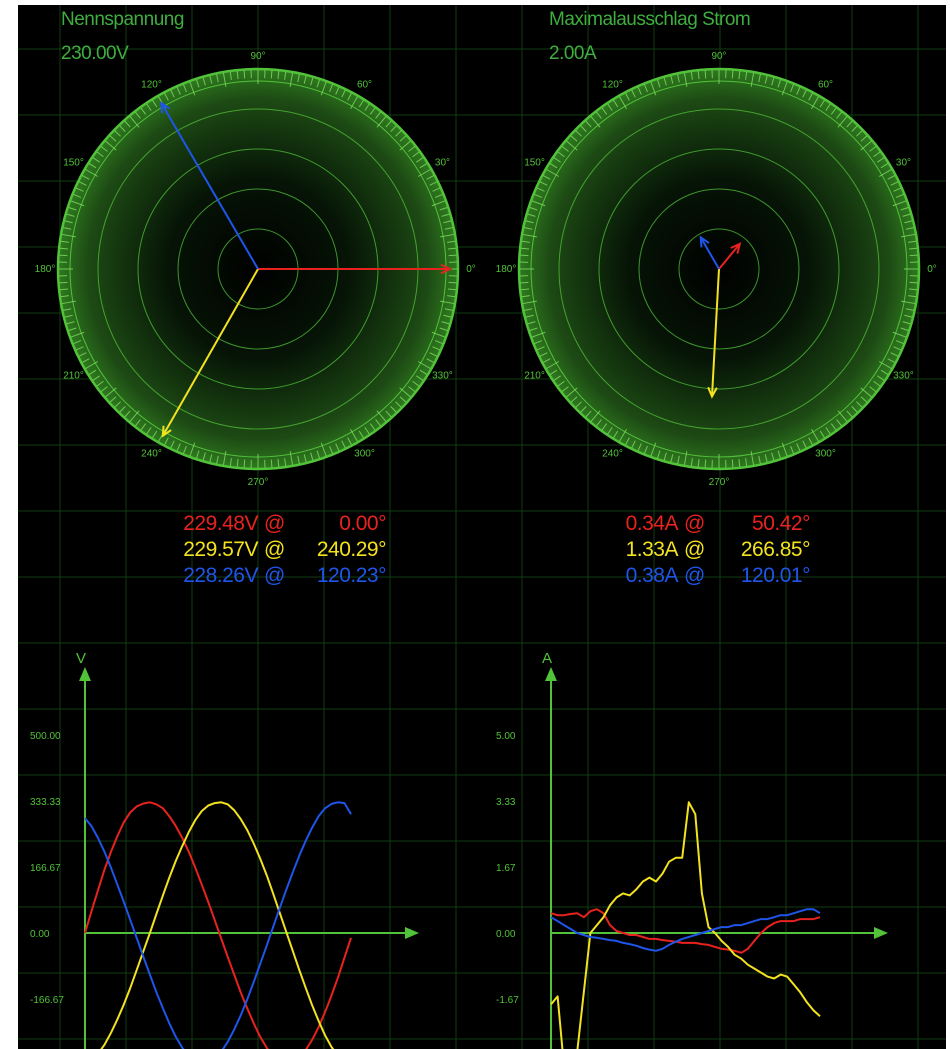 This screenshot has height=1049, width=950. Describe the element at coordinates (903, 163) in the screenshot. I see `dial-angle-label: 30°` at that location.